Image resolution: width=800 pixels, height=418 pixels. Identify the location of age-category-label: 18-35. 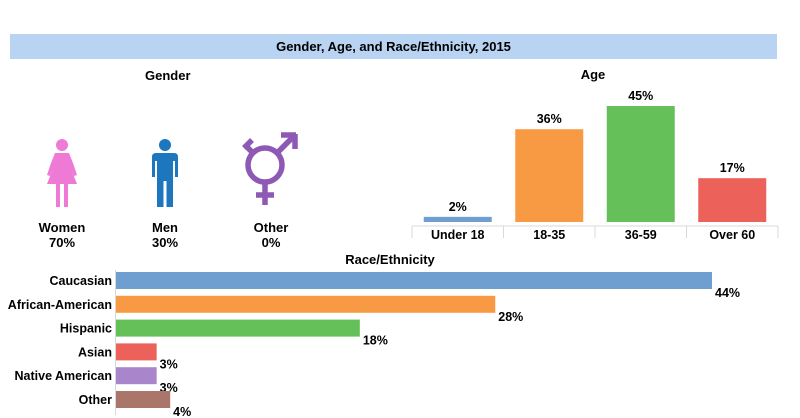
(549, 235).